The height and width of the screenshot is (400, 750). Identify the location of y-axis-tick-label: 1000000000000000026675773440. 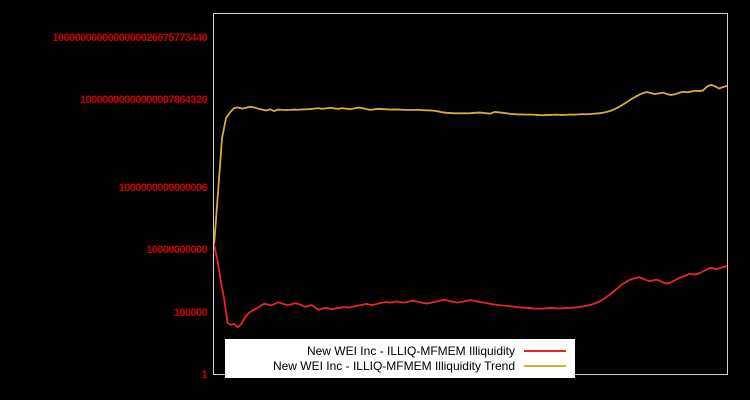
(130, 37).